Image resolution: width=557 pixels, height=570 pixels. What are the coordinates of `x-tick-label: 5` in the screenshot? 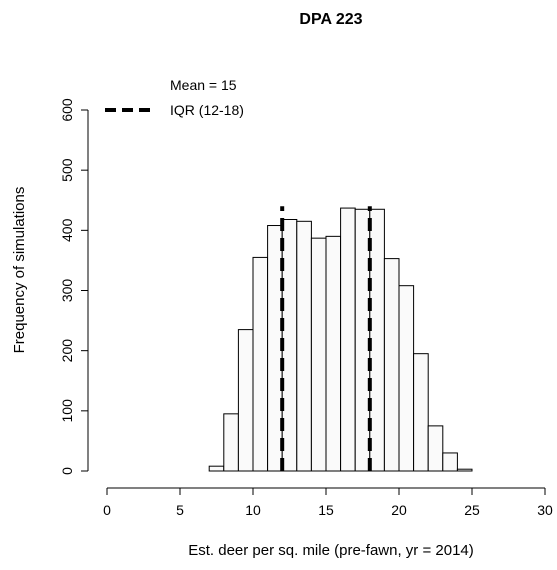 It's located at (180, 510).